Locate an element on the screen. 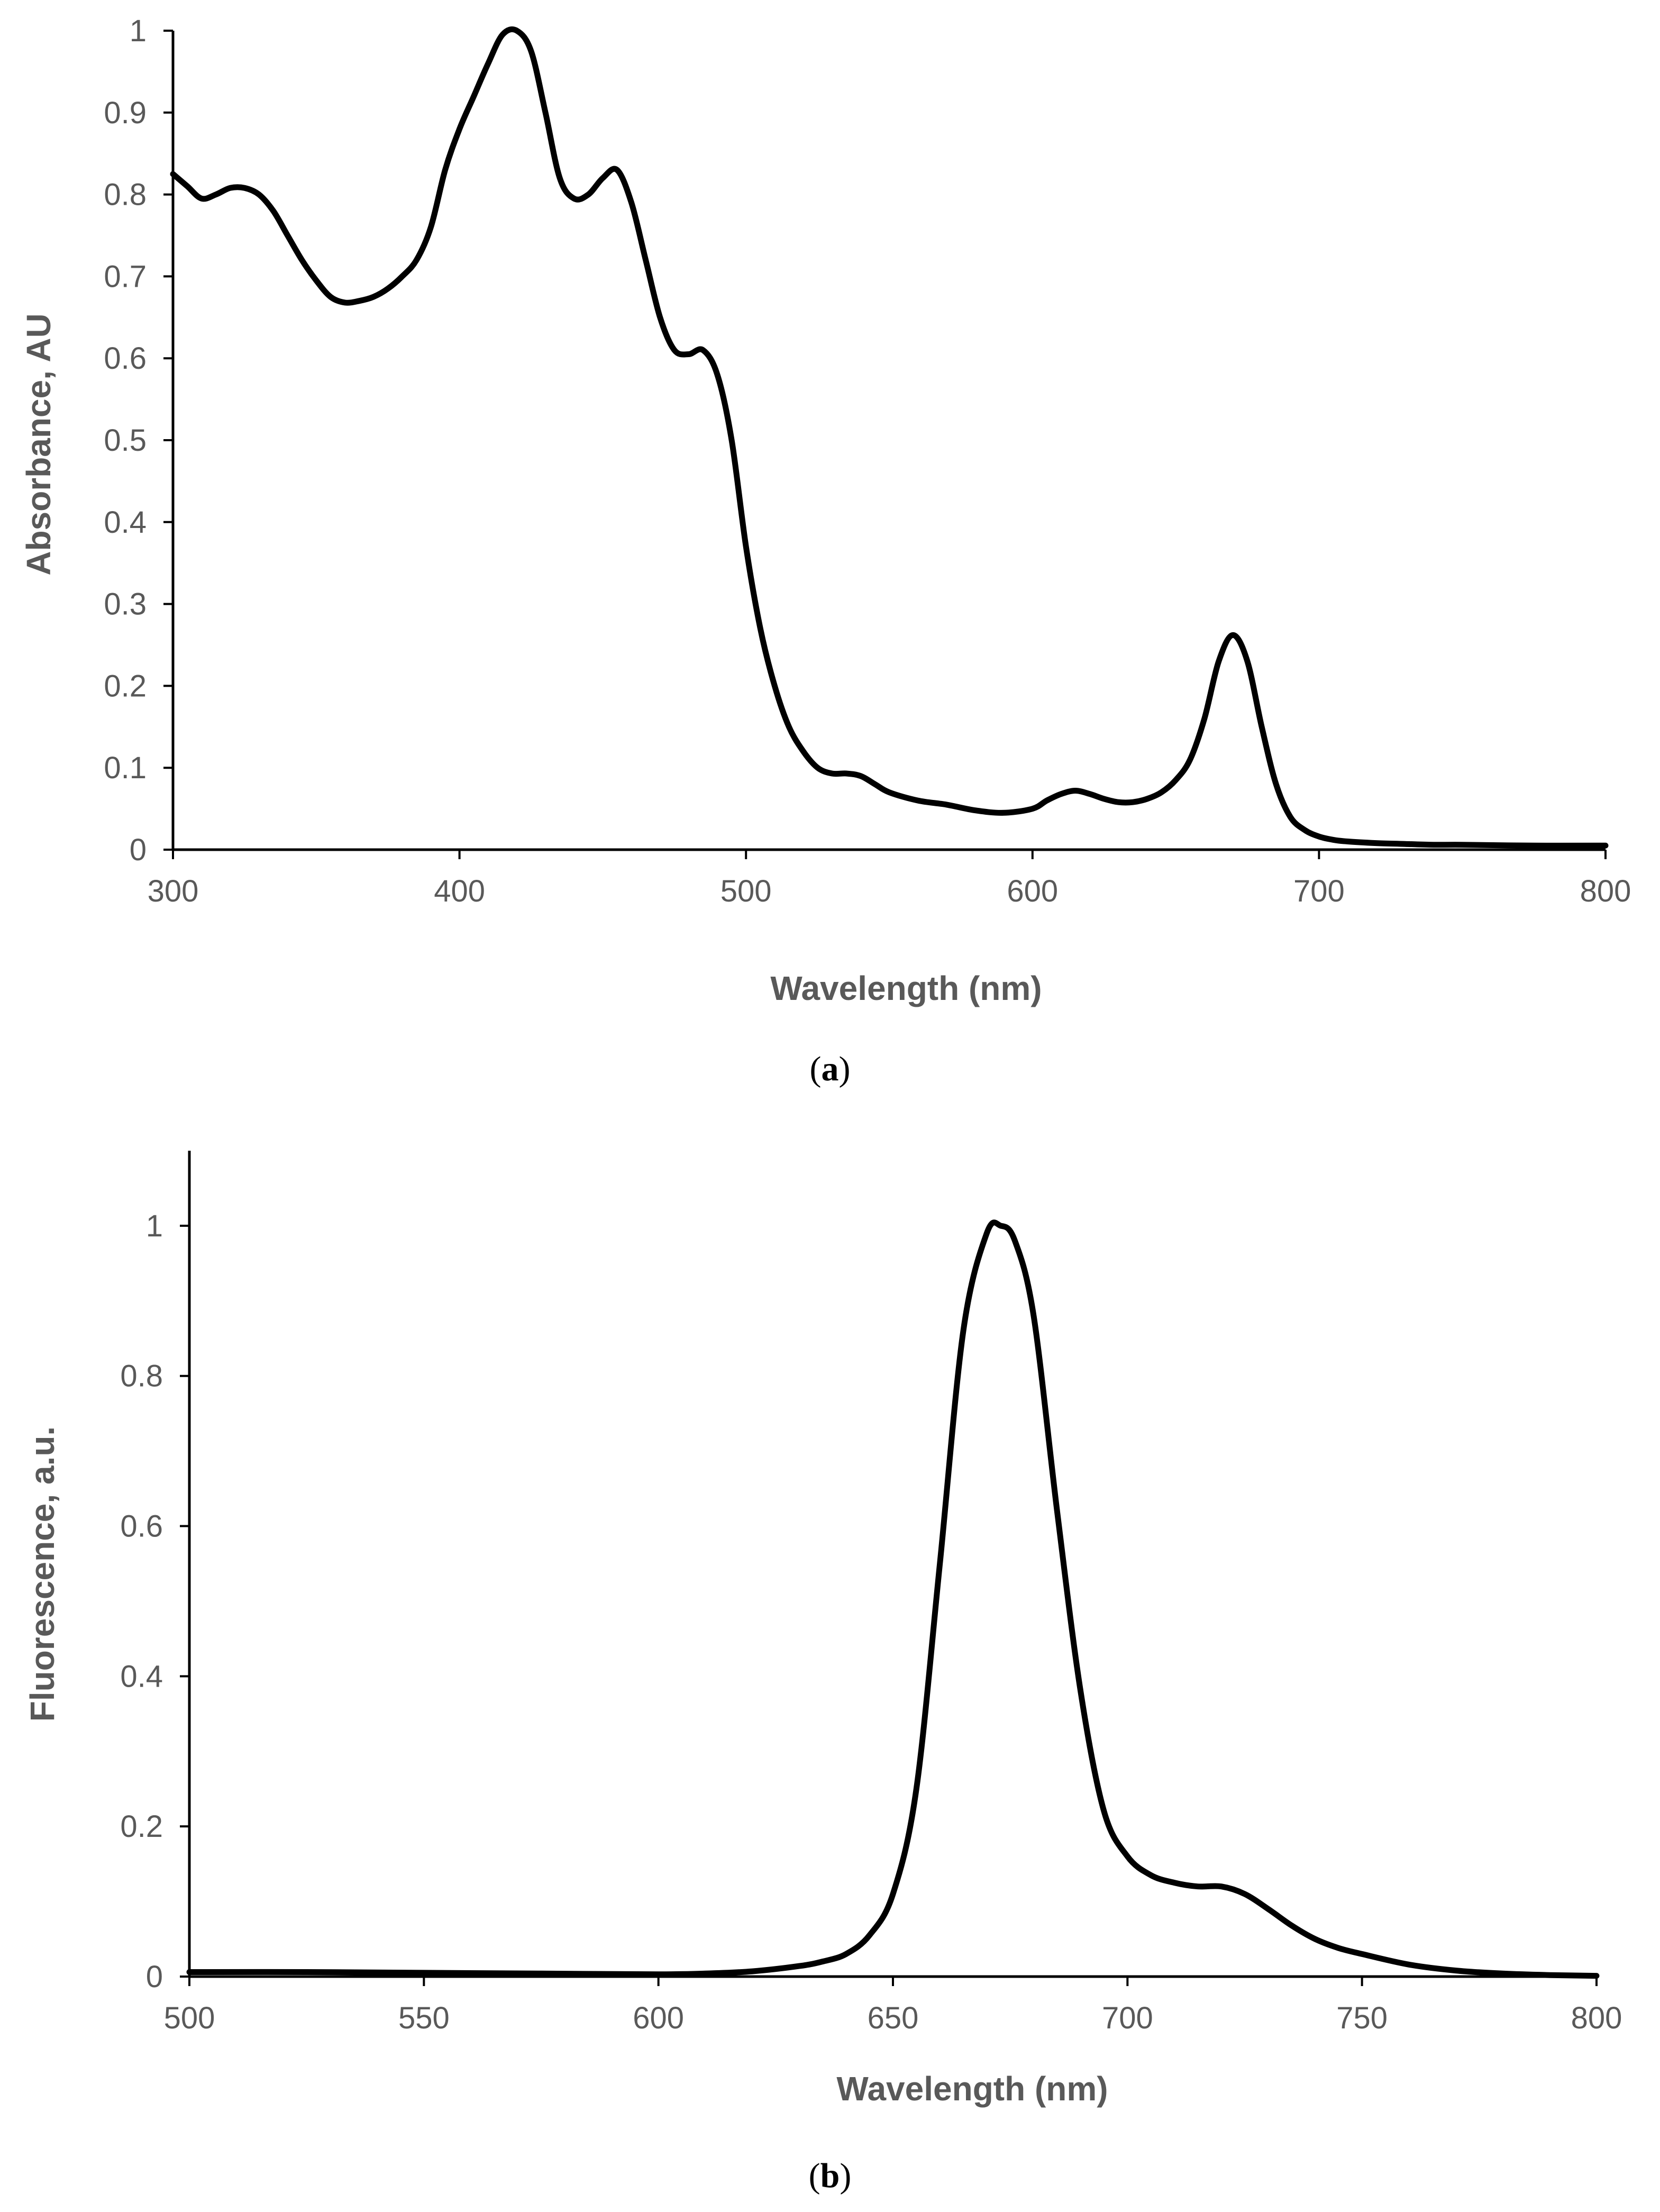 The height and width of the screenshot is (2212, 1660). panel-b-caption: (b) is located at coordinates (830, 2175).